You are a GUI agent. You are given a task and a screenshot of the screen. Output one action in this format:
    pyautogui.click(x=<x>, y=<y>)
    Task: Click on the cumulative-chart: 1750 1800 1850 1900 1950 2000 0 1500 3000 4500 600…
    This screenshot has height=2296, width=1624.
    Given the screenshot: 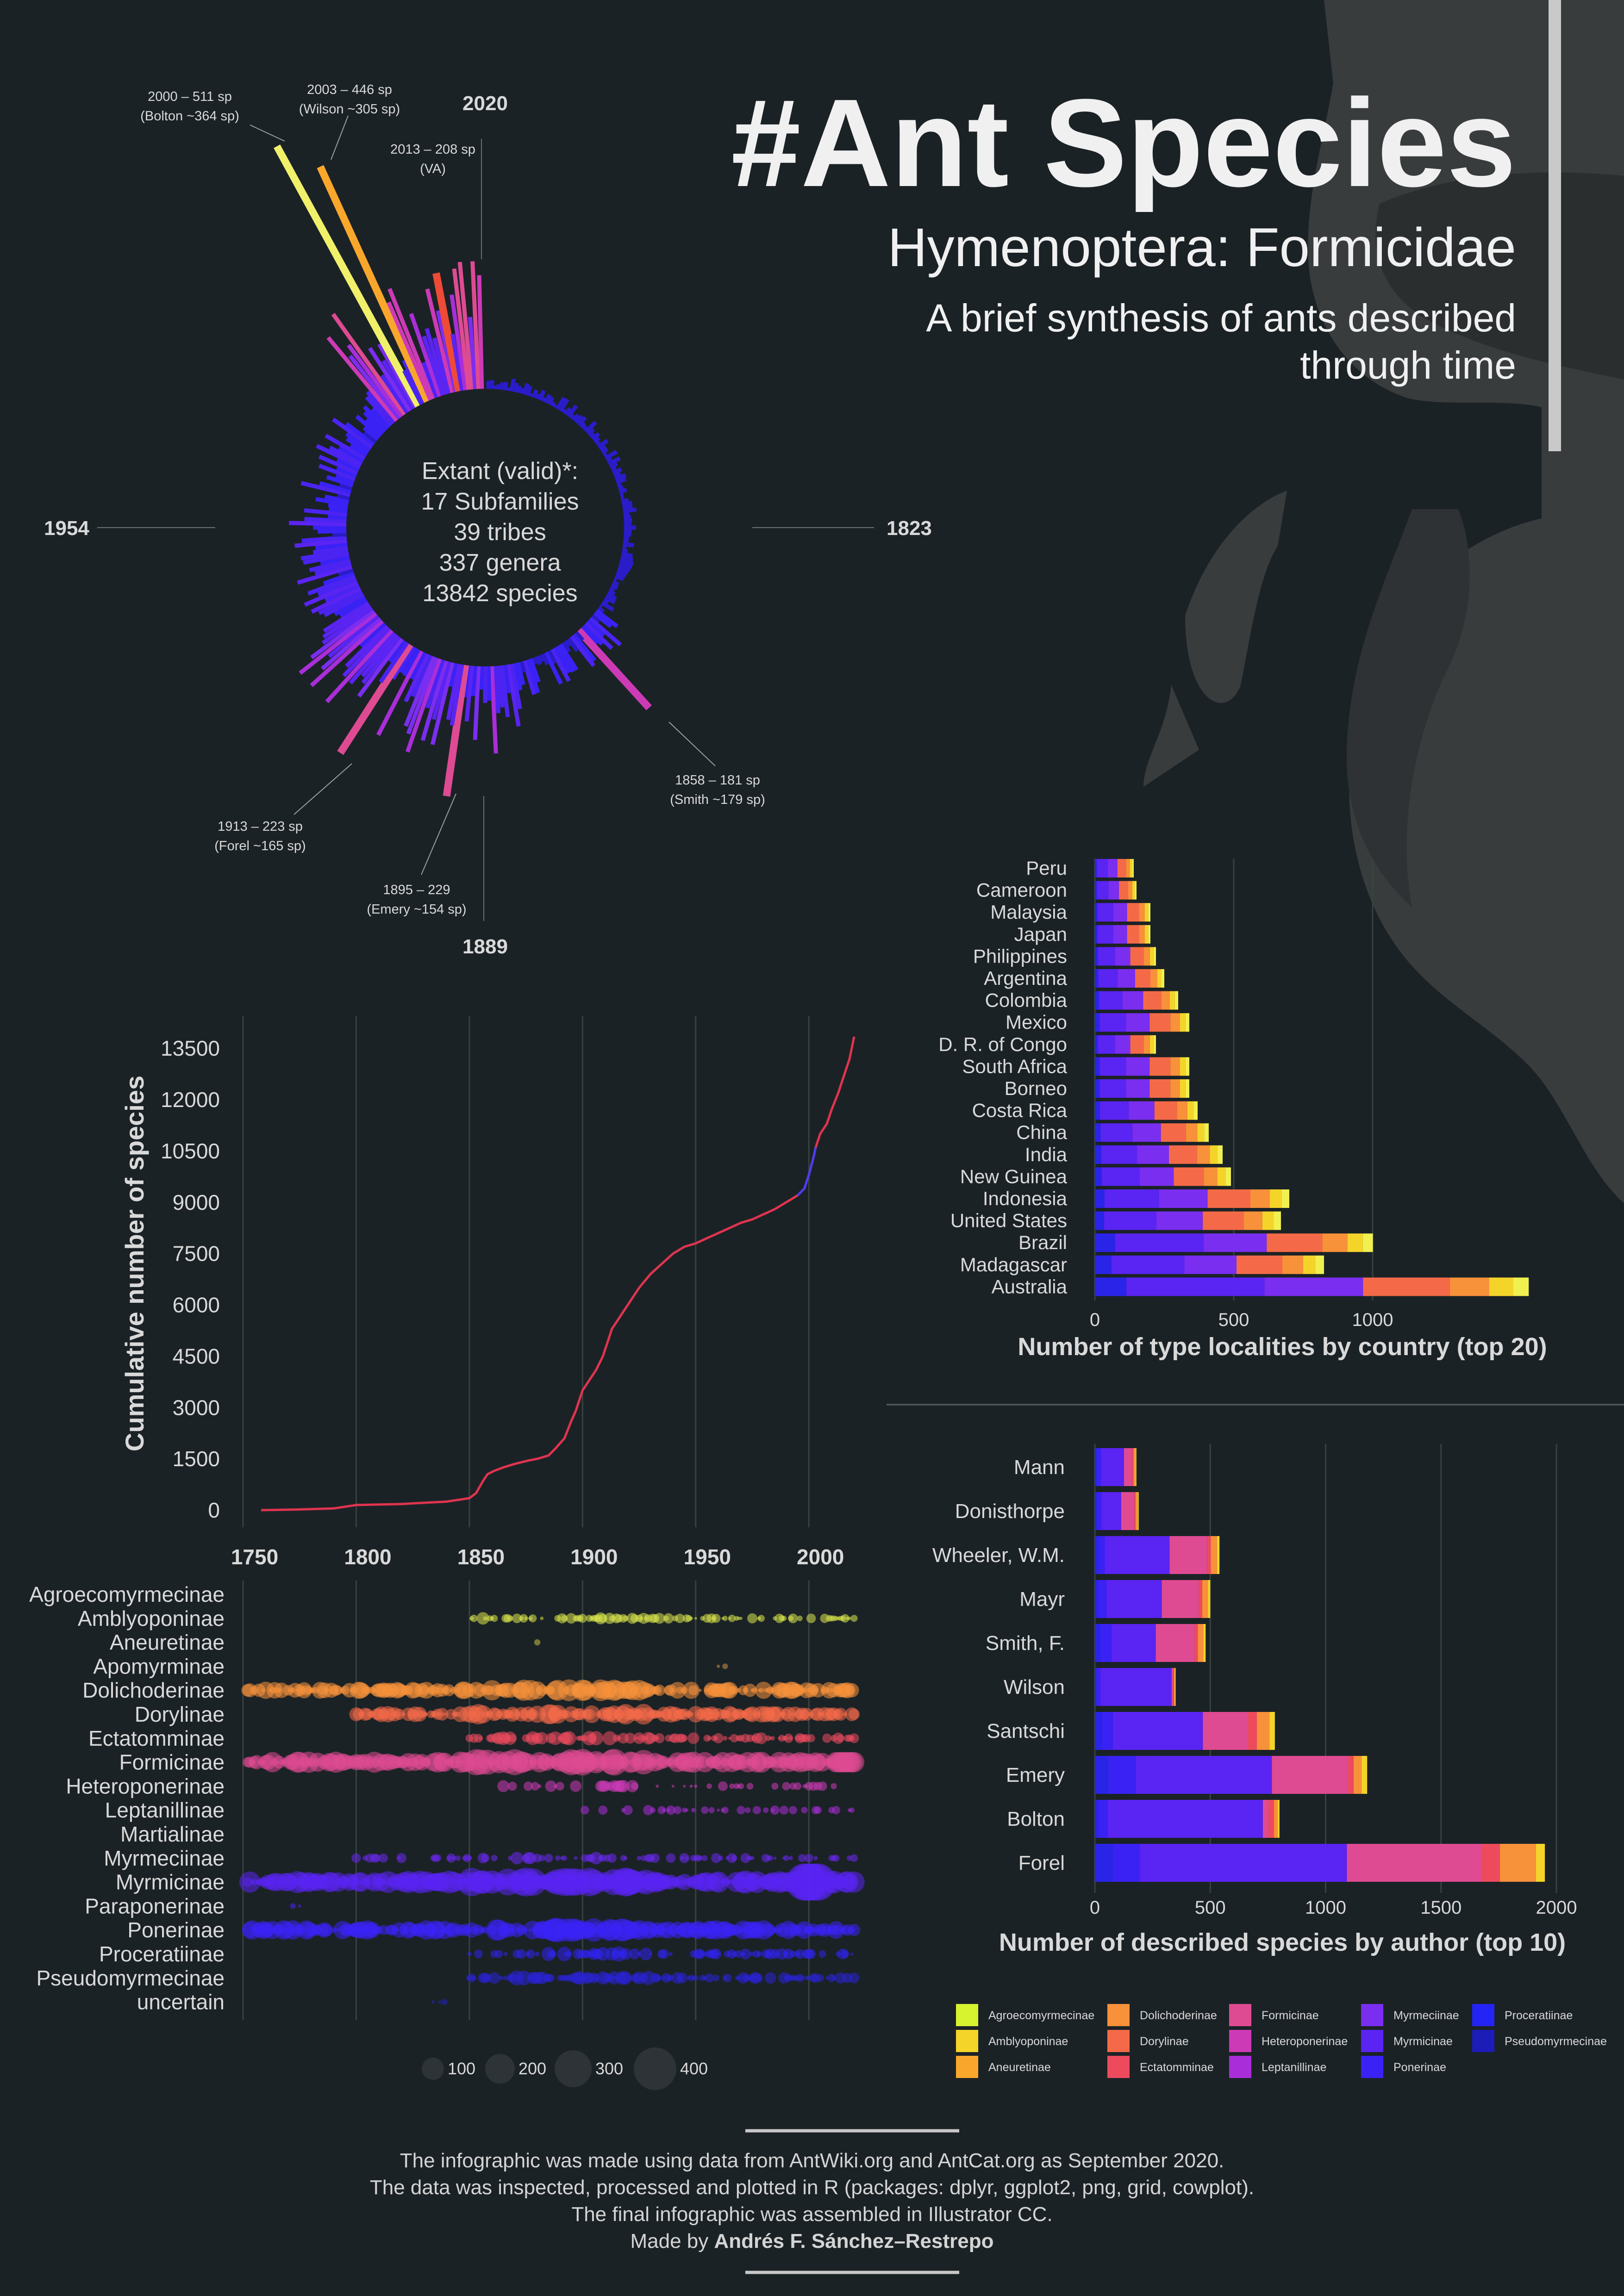 What is the action you would take?
    pyautogui.click(x=488, y=1292)
    